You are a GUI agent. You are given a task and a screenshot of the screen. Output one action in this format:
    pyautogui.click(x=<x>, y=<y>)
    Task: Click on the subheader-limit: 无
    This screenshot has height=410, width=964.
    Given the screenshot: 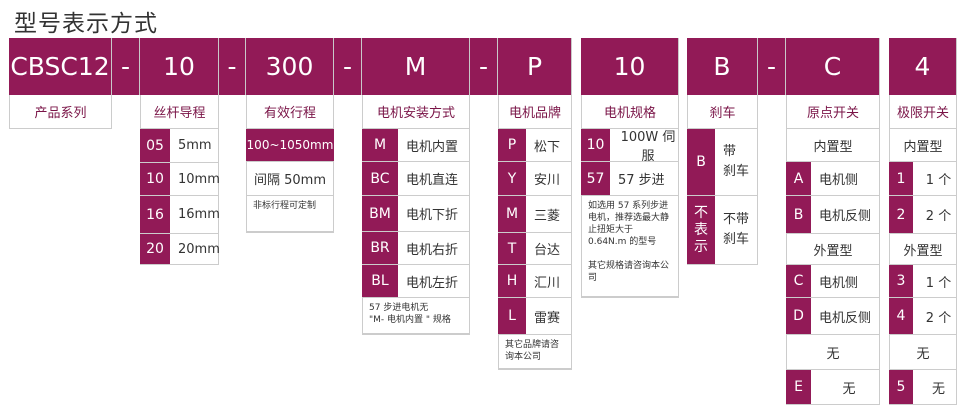 What is the action you would take?
    pyautogui.click(x=923, y=352)
    